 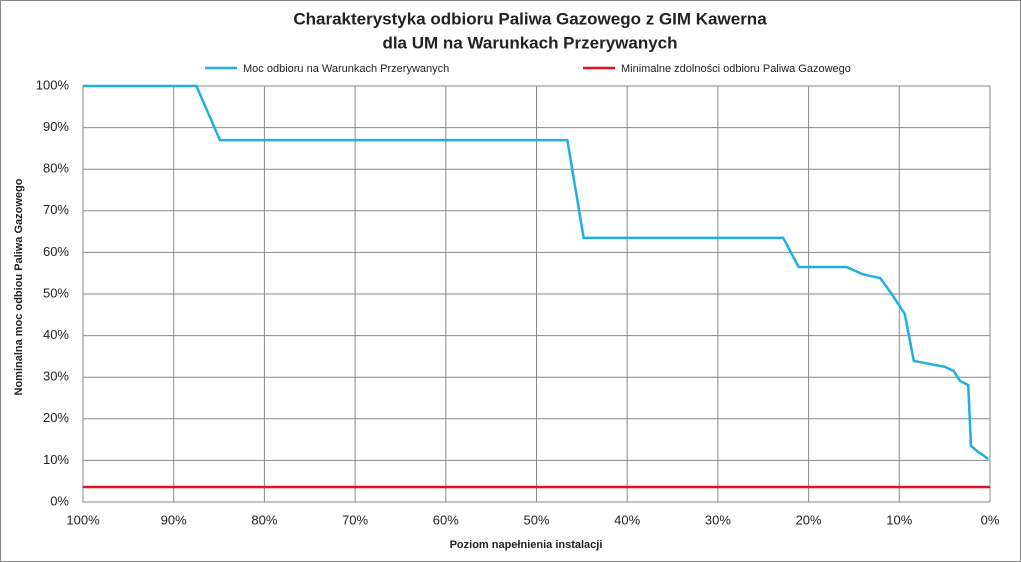 What do you see at coordinates (56, 209) in the screenshot?
I see `y-tick-label: 70%` at bounding box center [56, 209].